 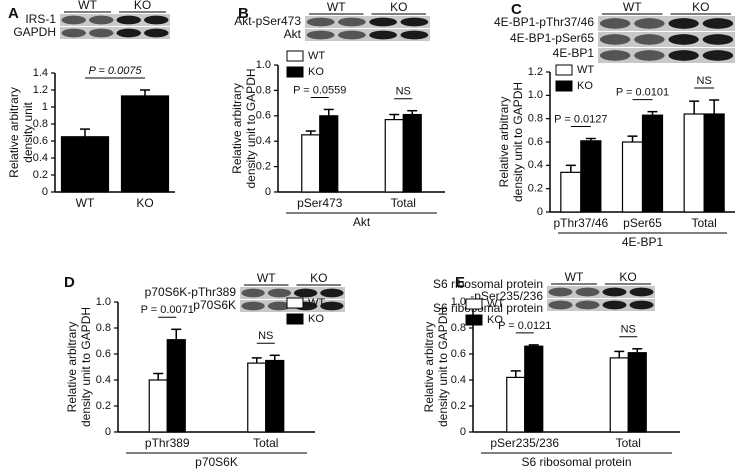 What do you see at coordinates (144, 203) in the screenshot?
I see `x-tick-label: KO` at bounding box center [144, 203].